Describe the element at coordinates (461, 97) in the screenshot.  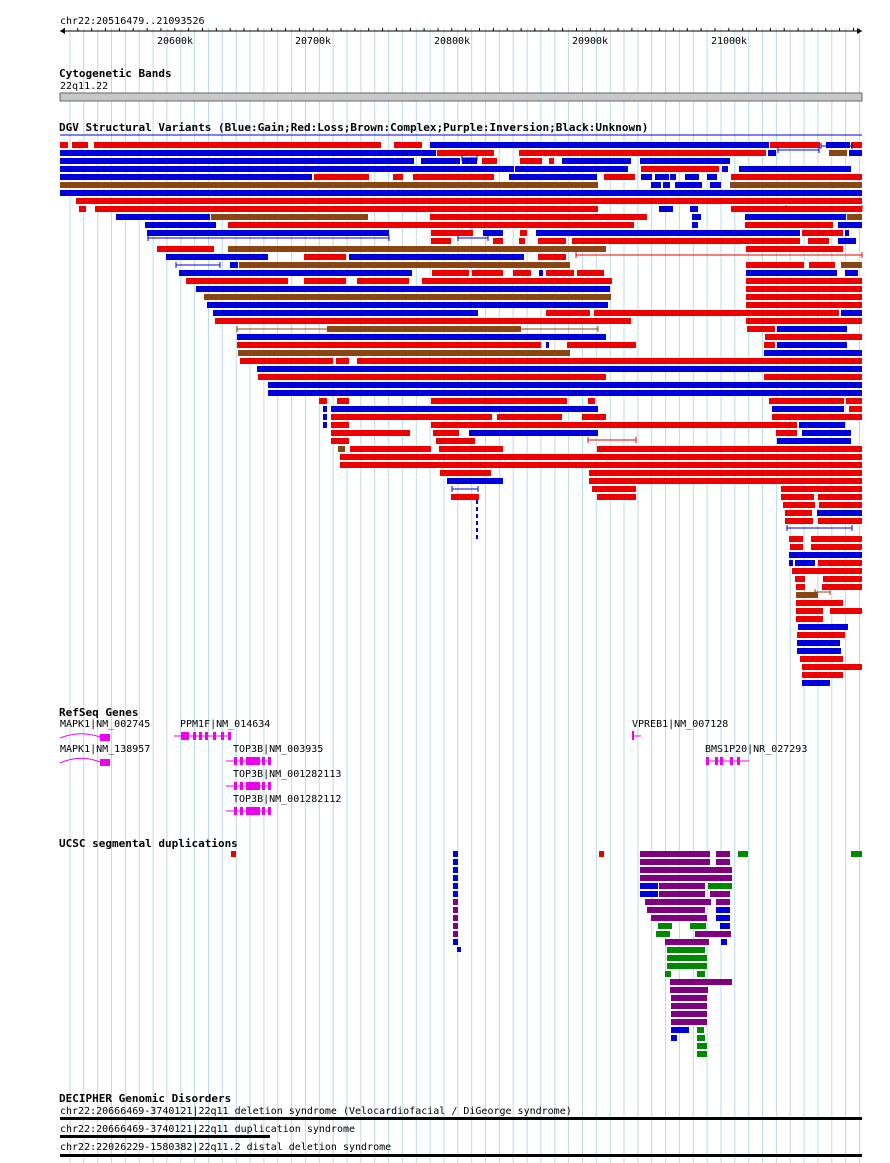
I see `cytoband-bar` at that location.